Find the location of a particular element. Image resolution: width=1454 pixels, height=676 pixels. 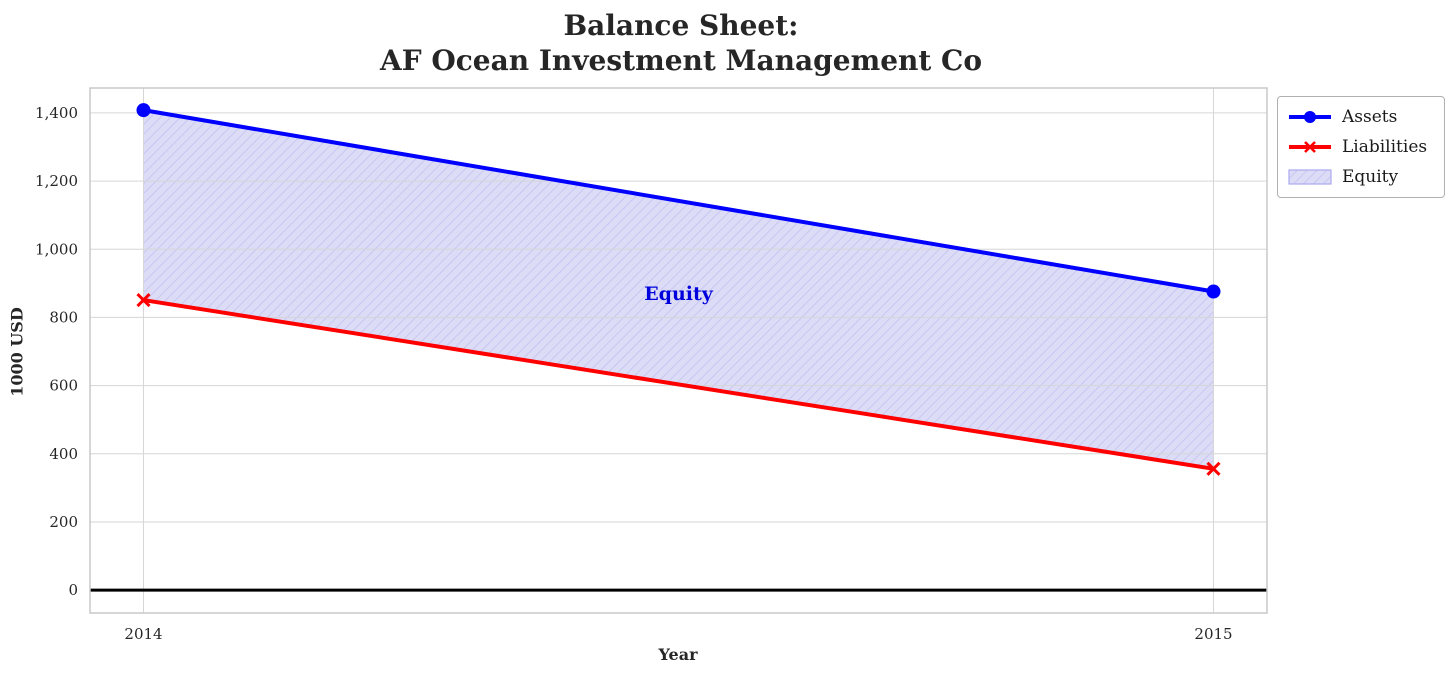

y-tick-label: 1,000 is located at coordinates (56, 249).